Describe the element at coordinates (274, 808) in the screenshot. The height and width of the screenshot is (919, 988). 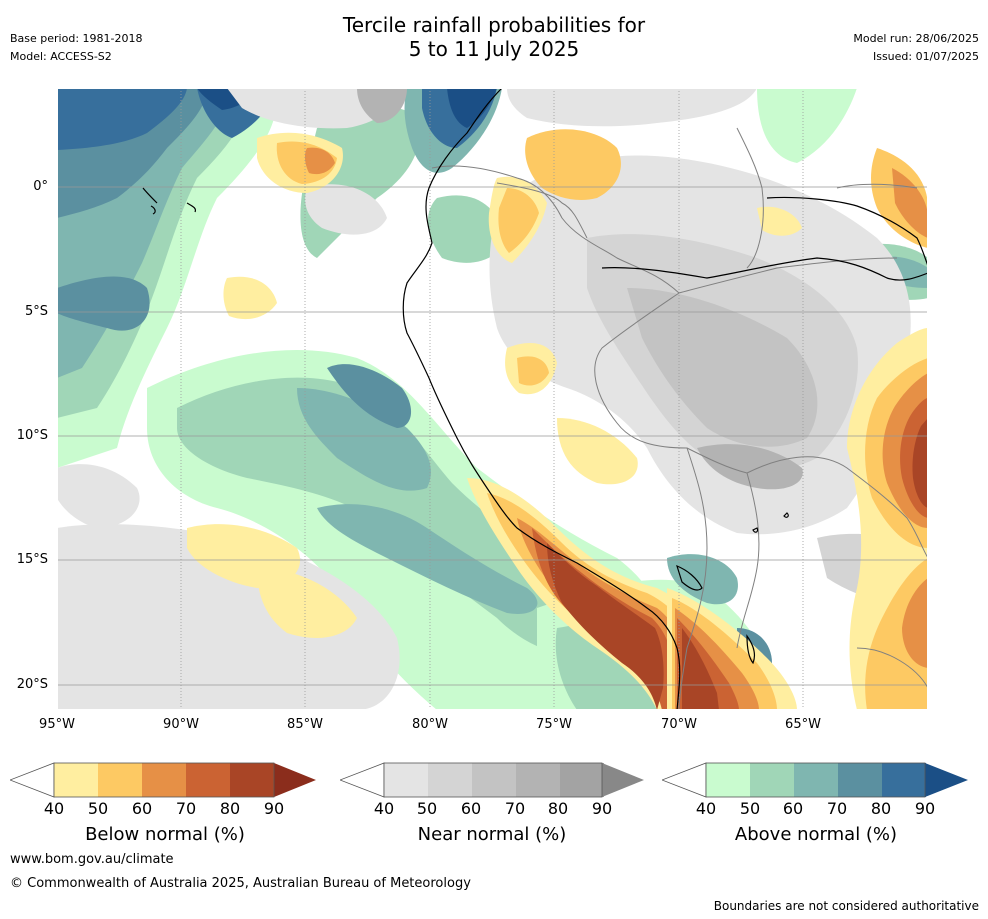
I see `below-tick-90: 90` at that location.